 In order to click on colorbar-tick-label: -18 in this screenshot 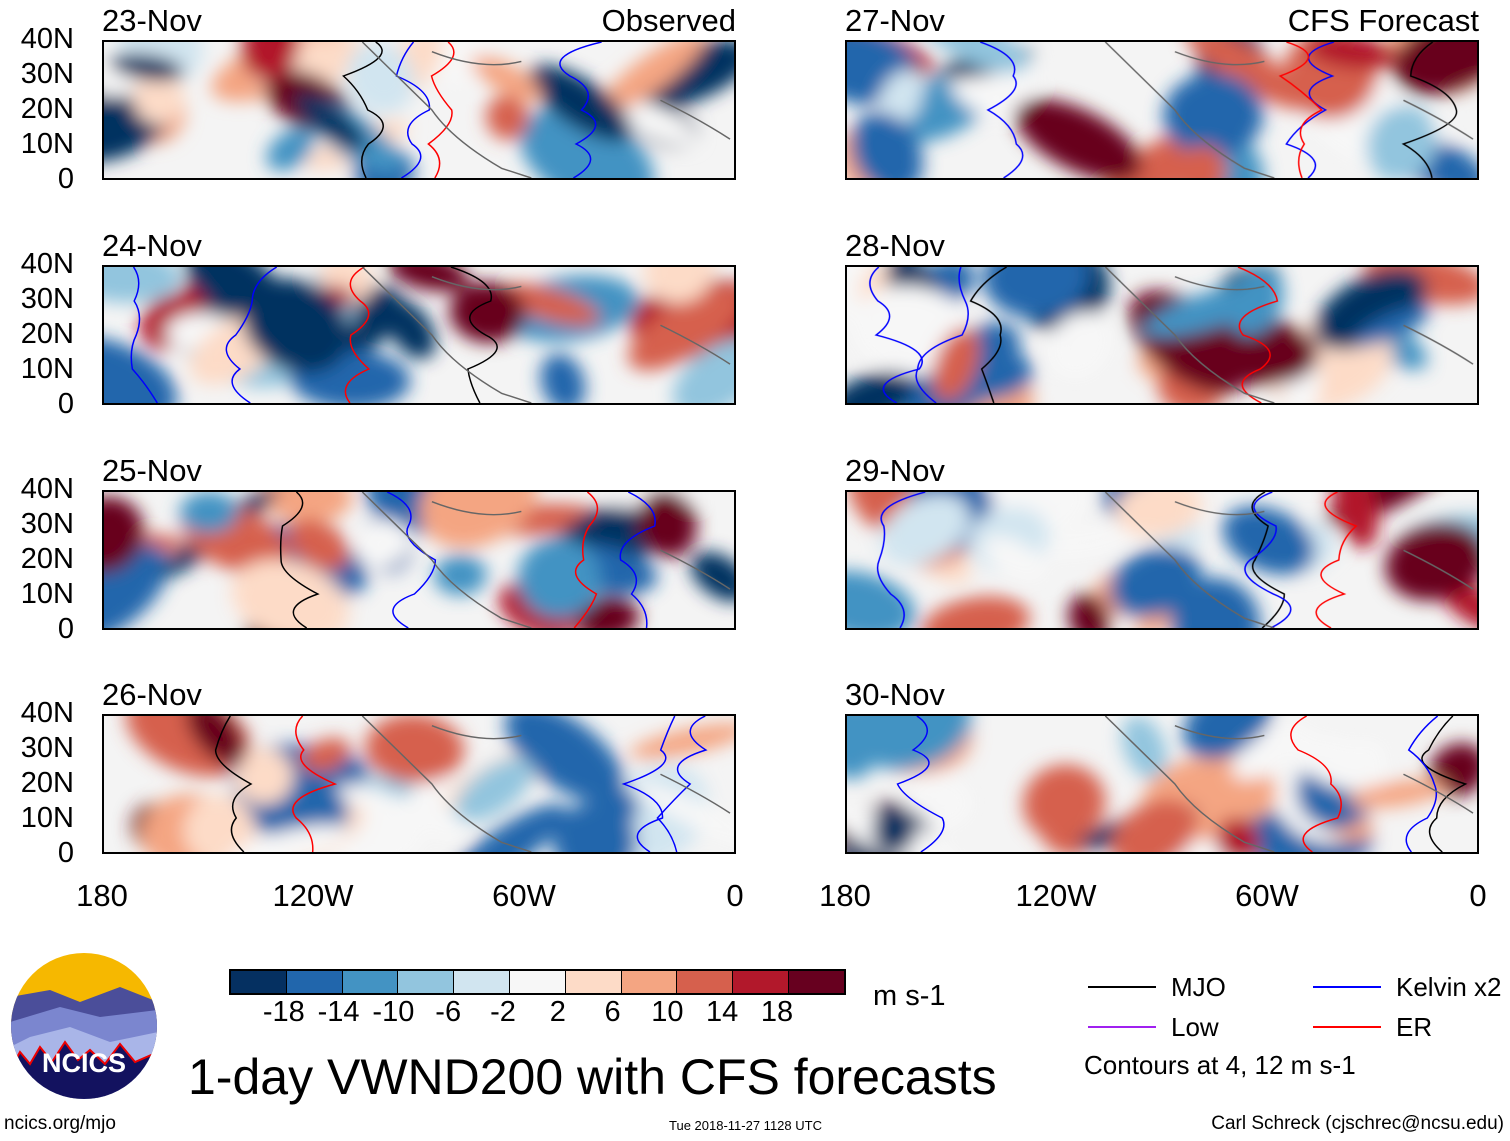, I will do `click(283, 1012)`.